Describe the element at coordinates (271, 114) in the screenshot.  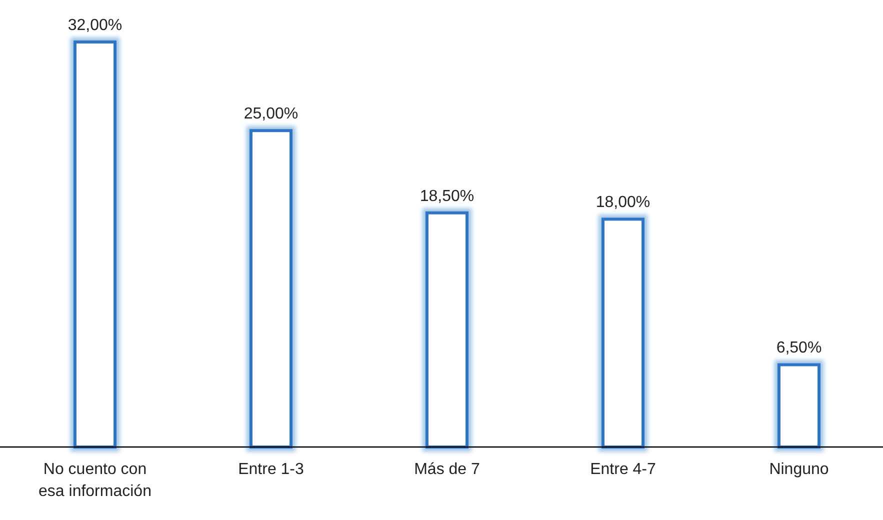
I see `data-label: 25,00%` at that location.